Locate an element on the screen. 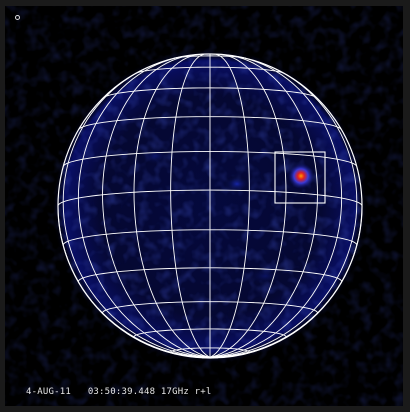 Image resolution: width=410 pixels, height=412 pixels. caption-frequency: 17GHz is located at coordinates (174, 392).